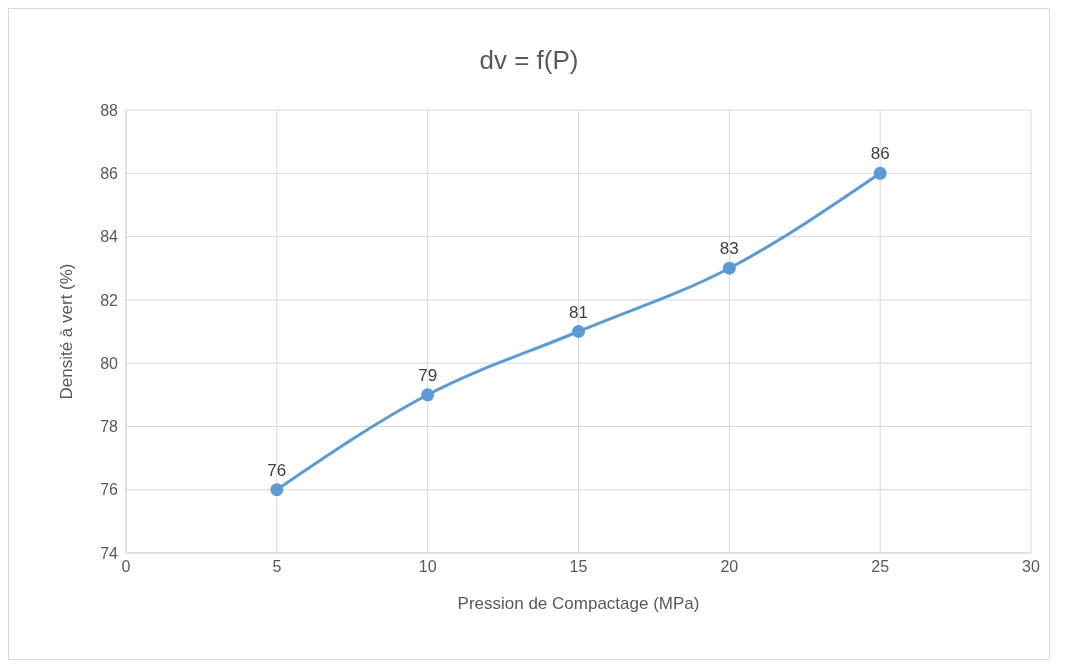 Image resolution: width=1065 pixels, height=666 pixels. I want to click on y-tick-label: 78, so click(109, 427).